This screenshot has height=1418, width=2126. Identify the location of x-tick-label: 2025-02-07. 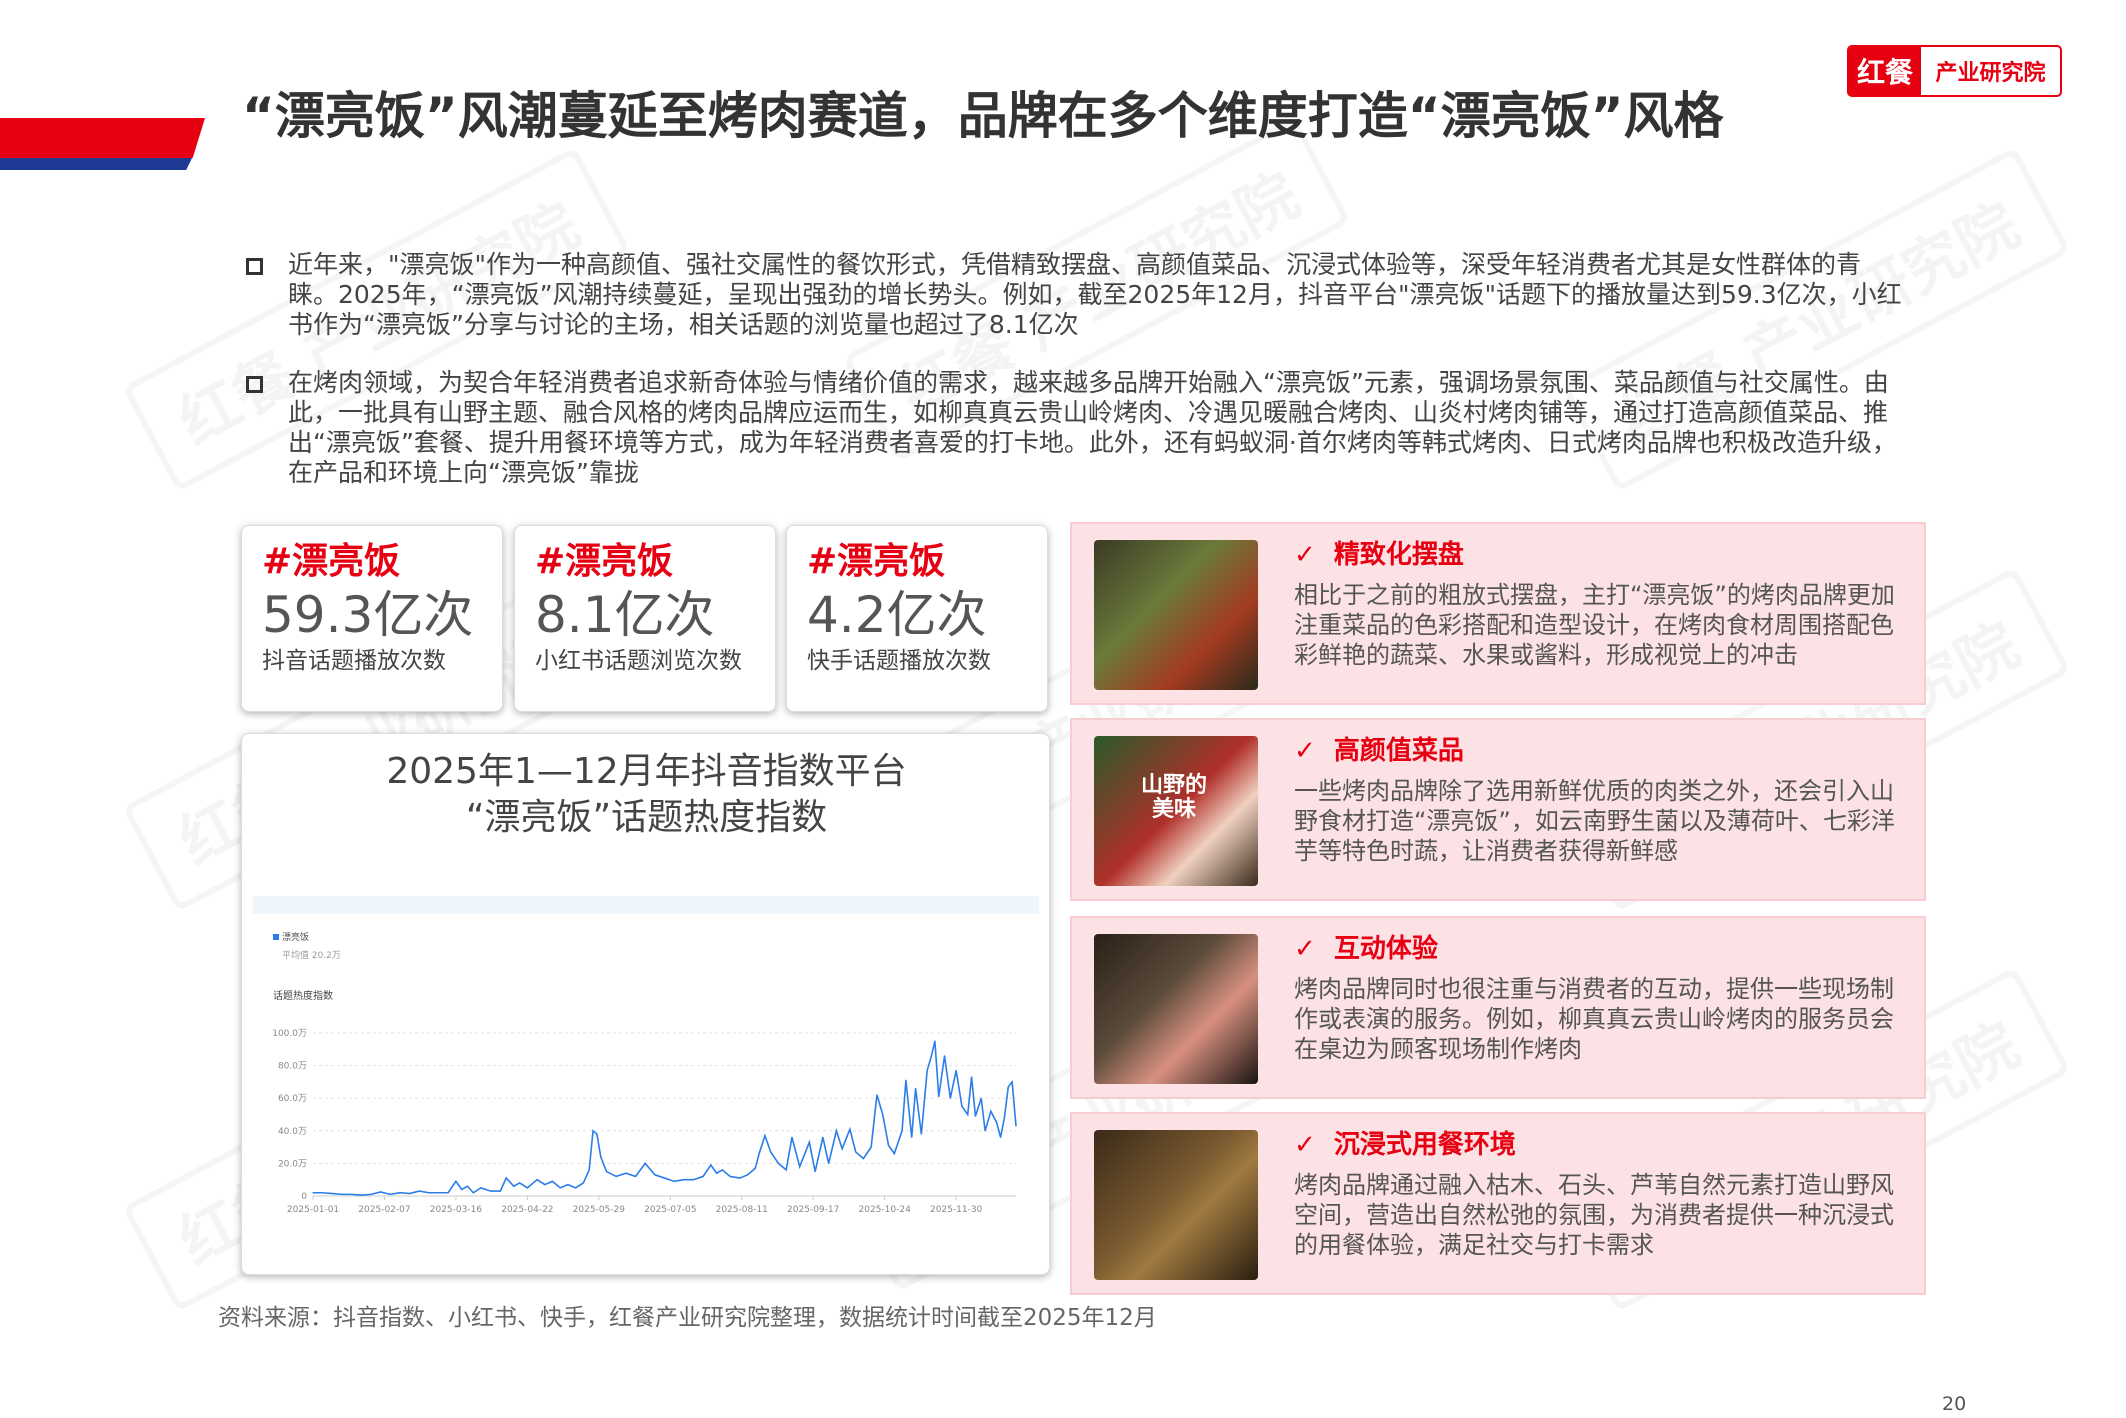
(384, 1210).